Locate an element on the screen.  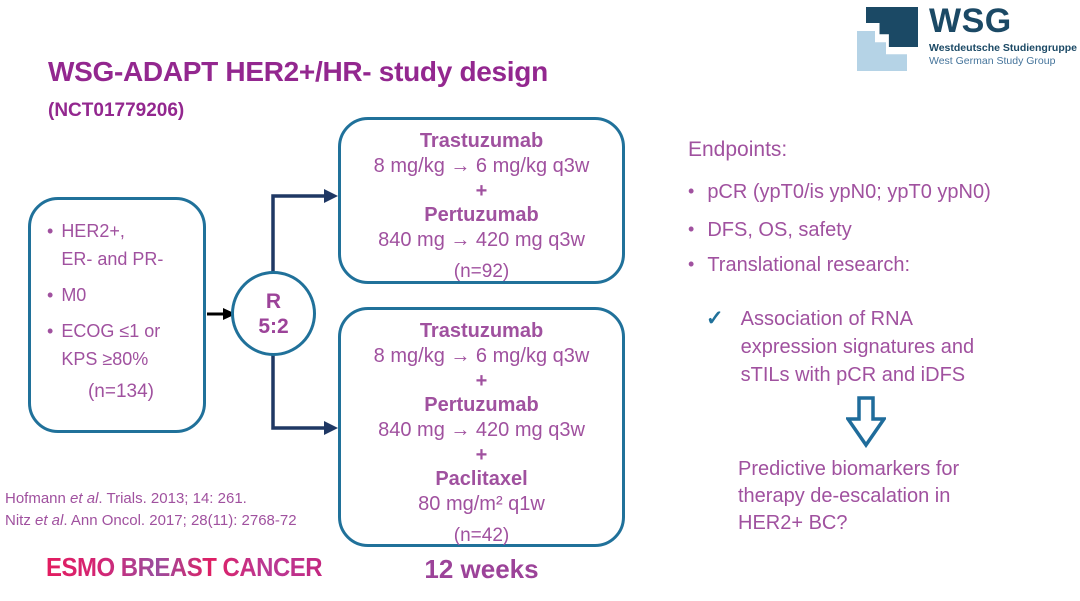
eligibility-item-her2: • HER2+, ER- and PR- is located at coordinates (121, 245).